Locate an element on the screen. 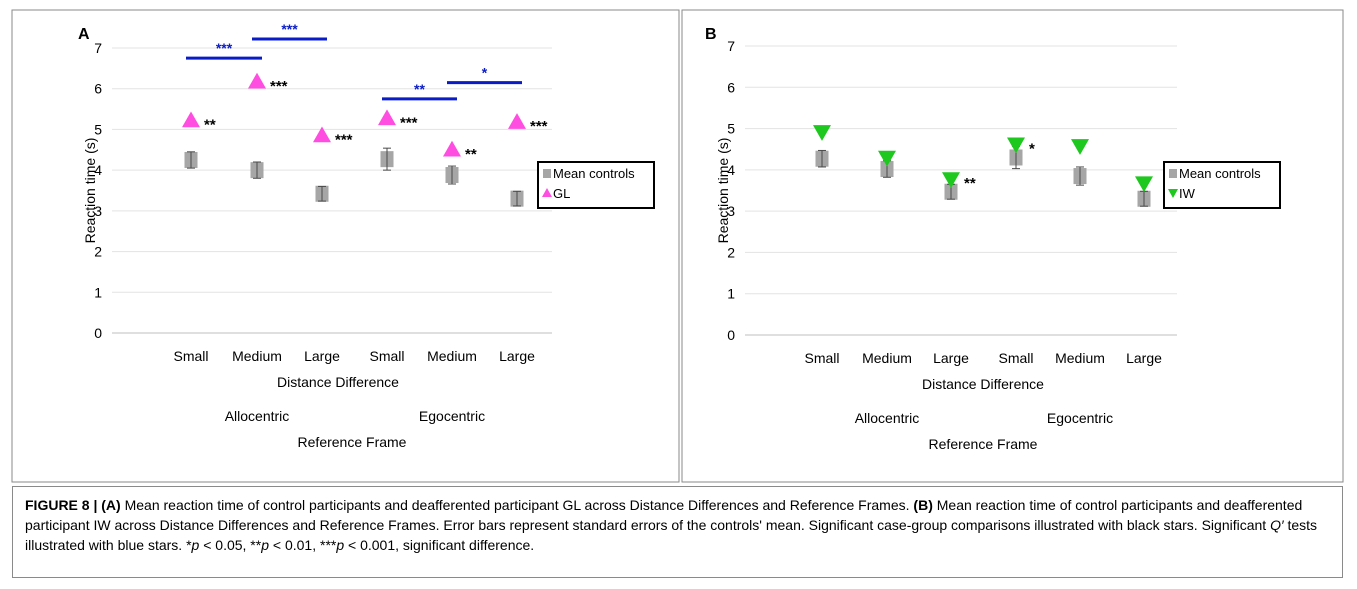 Image resolution: width=1357 pixels, height=589 pixels. panel-a-y-tick-label: 1 is located at coordinates (98, 292).